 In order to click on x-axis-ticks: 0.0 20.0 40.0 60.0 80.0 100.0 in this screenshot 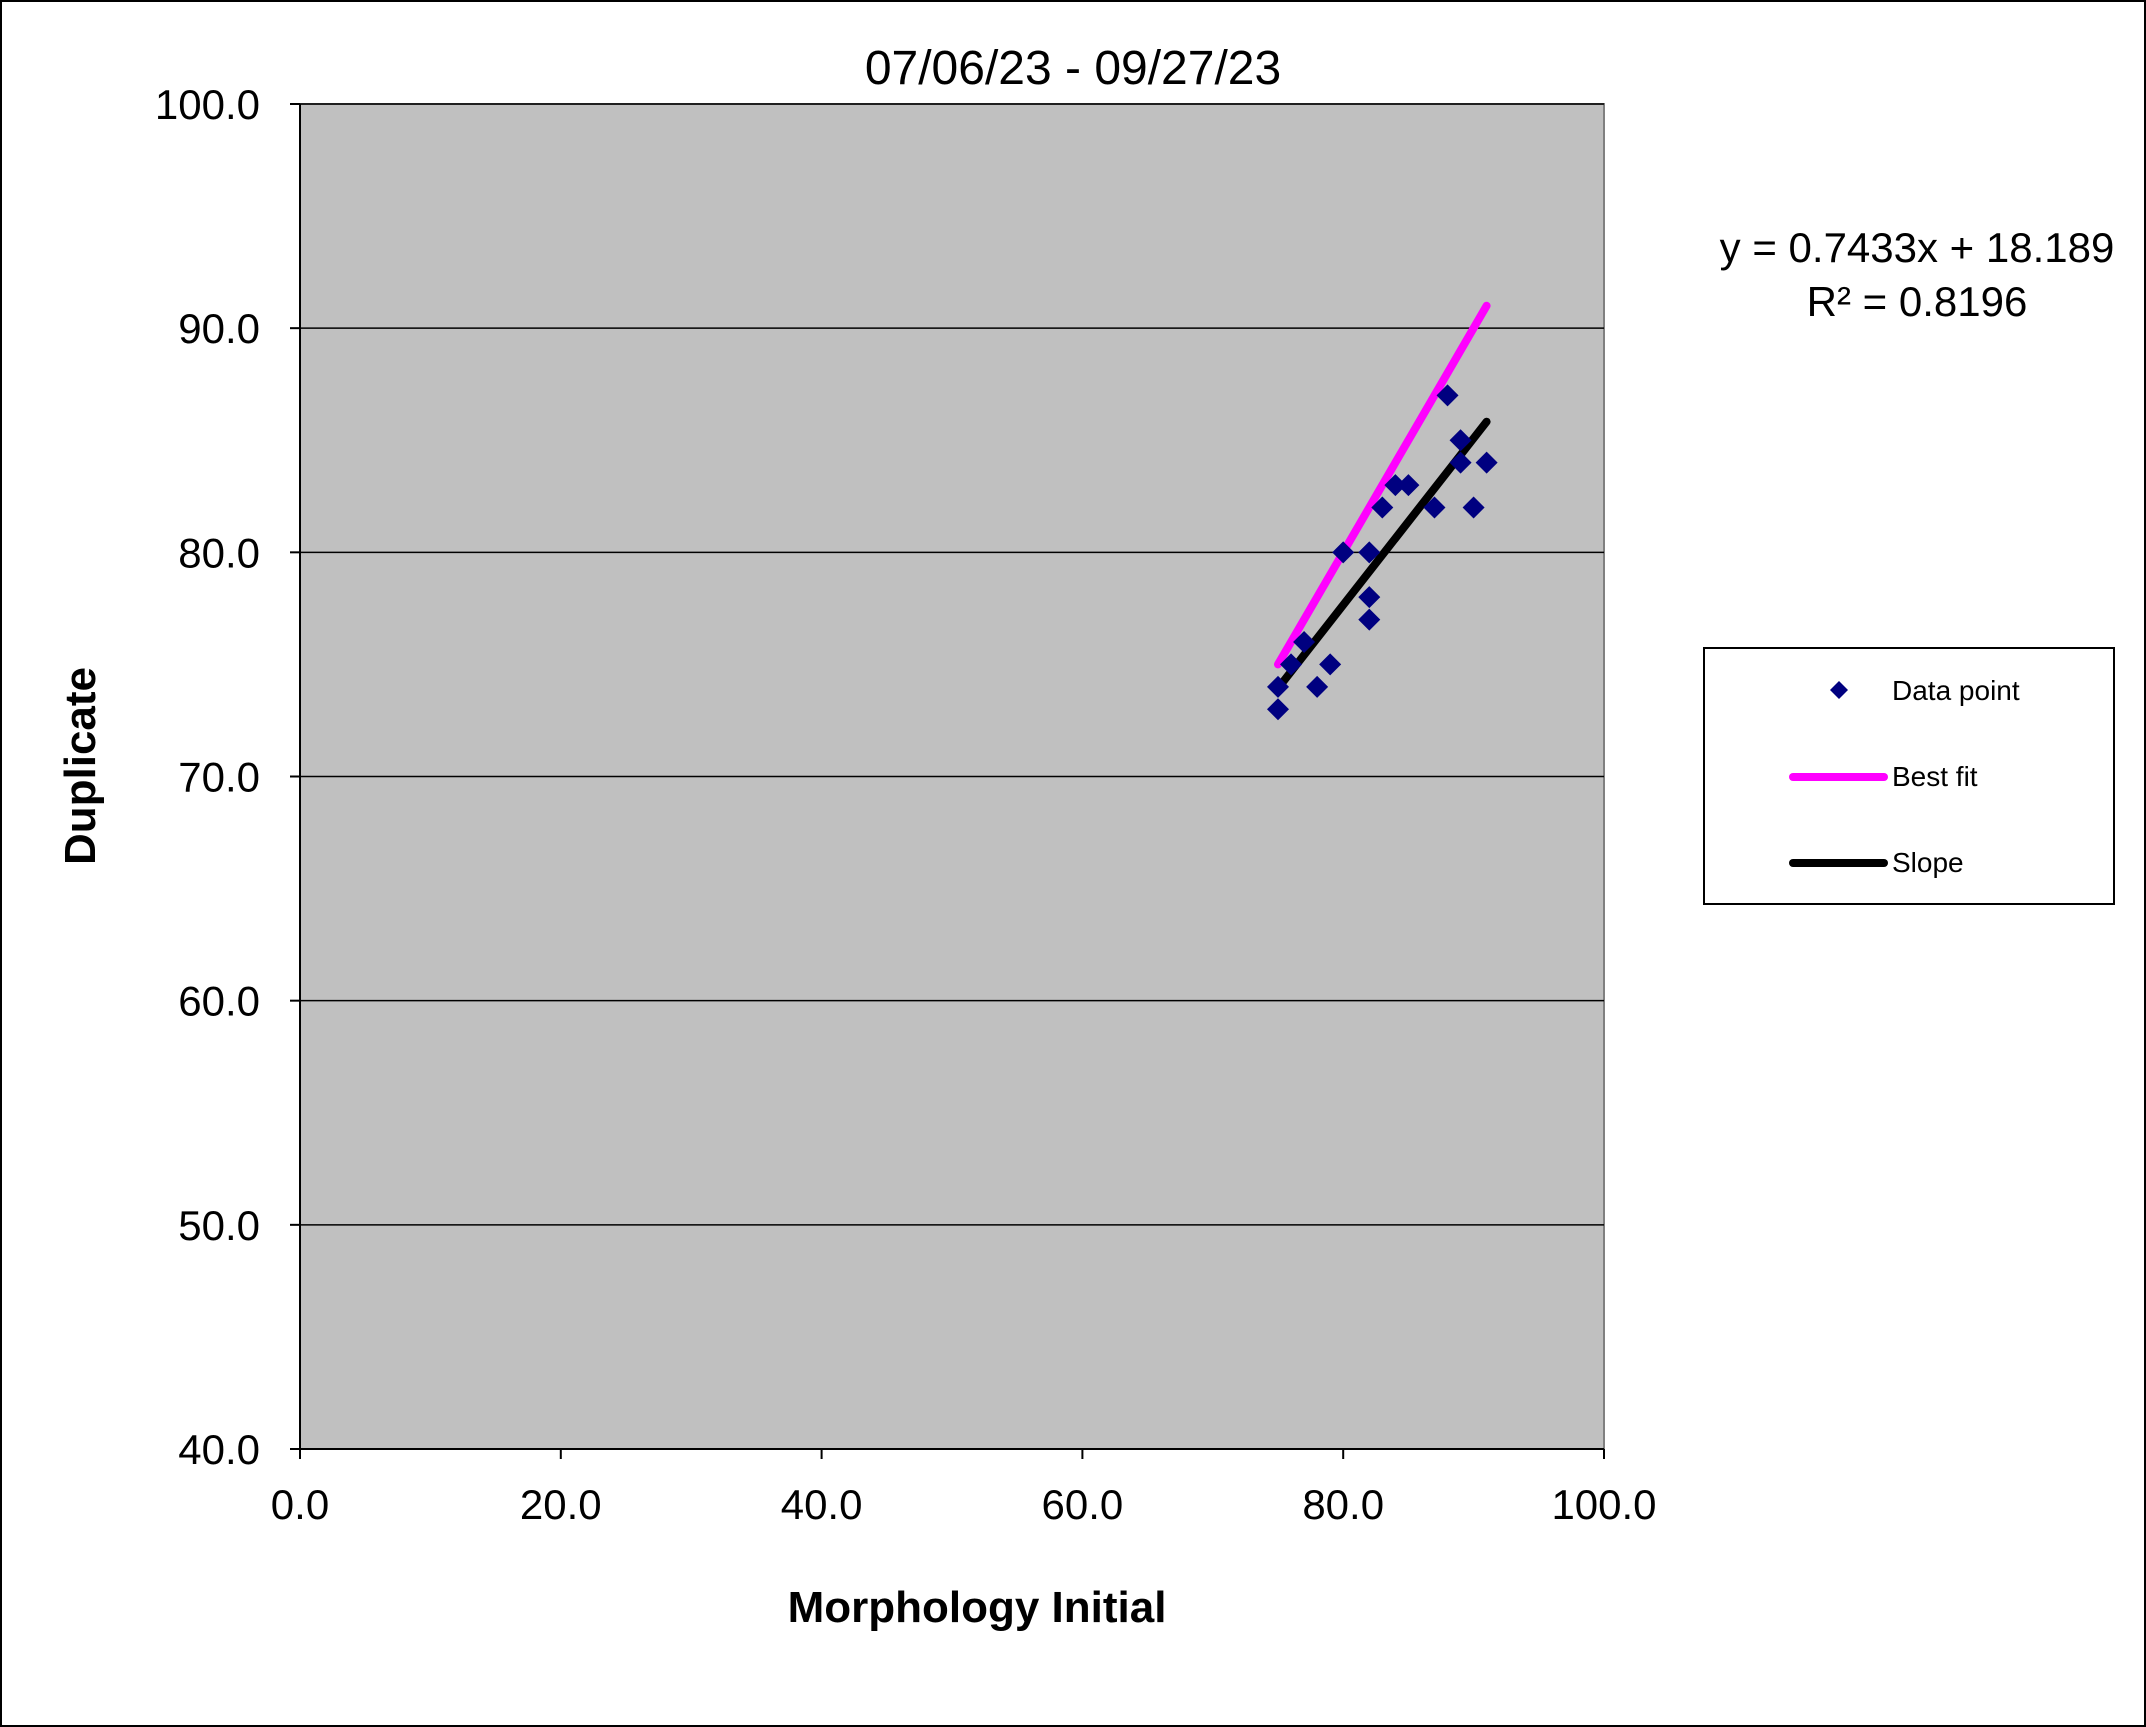, I will do `click(964, 1488)`.